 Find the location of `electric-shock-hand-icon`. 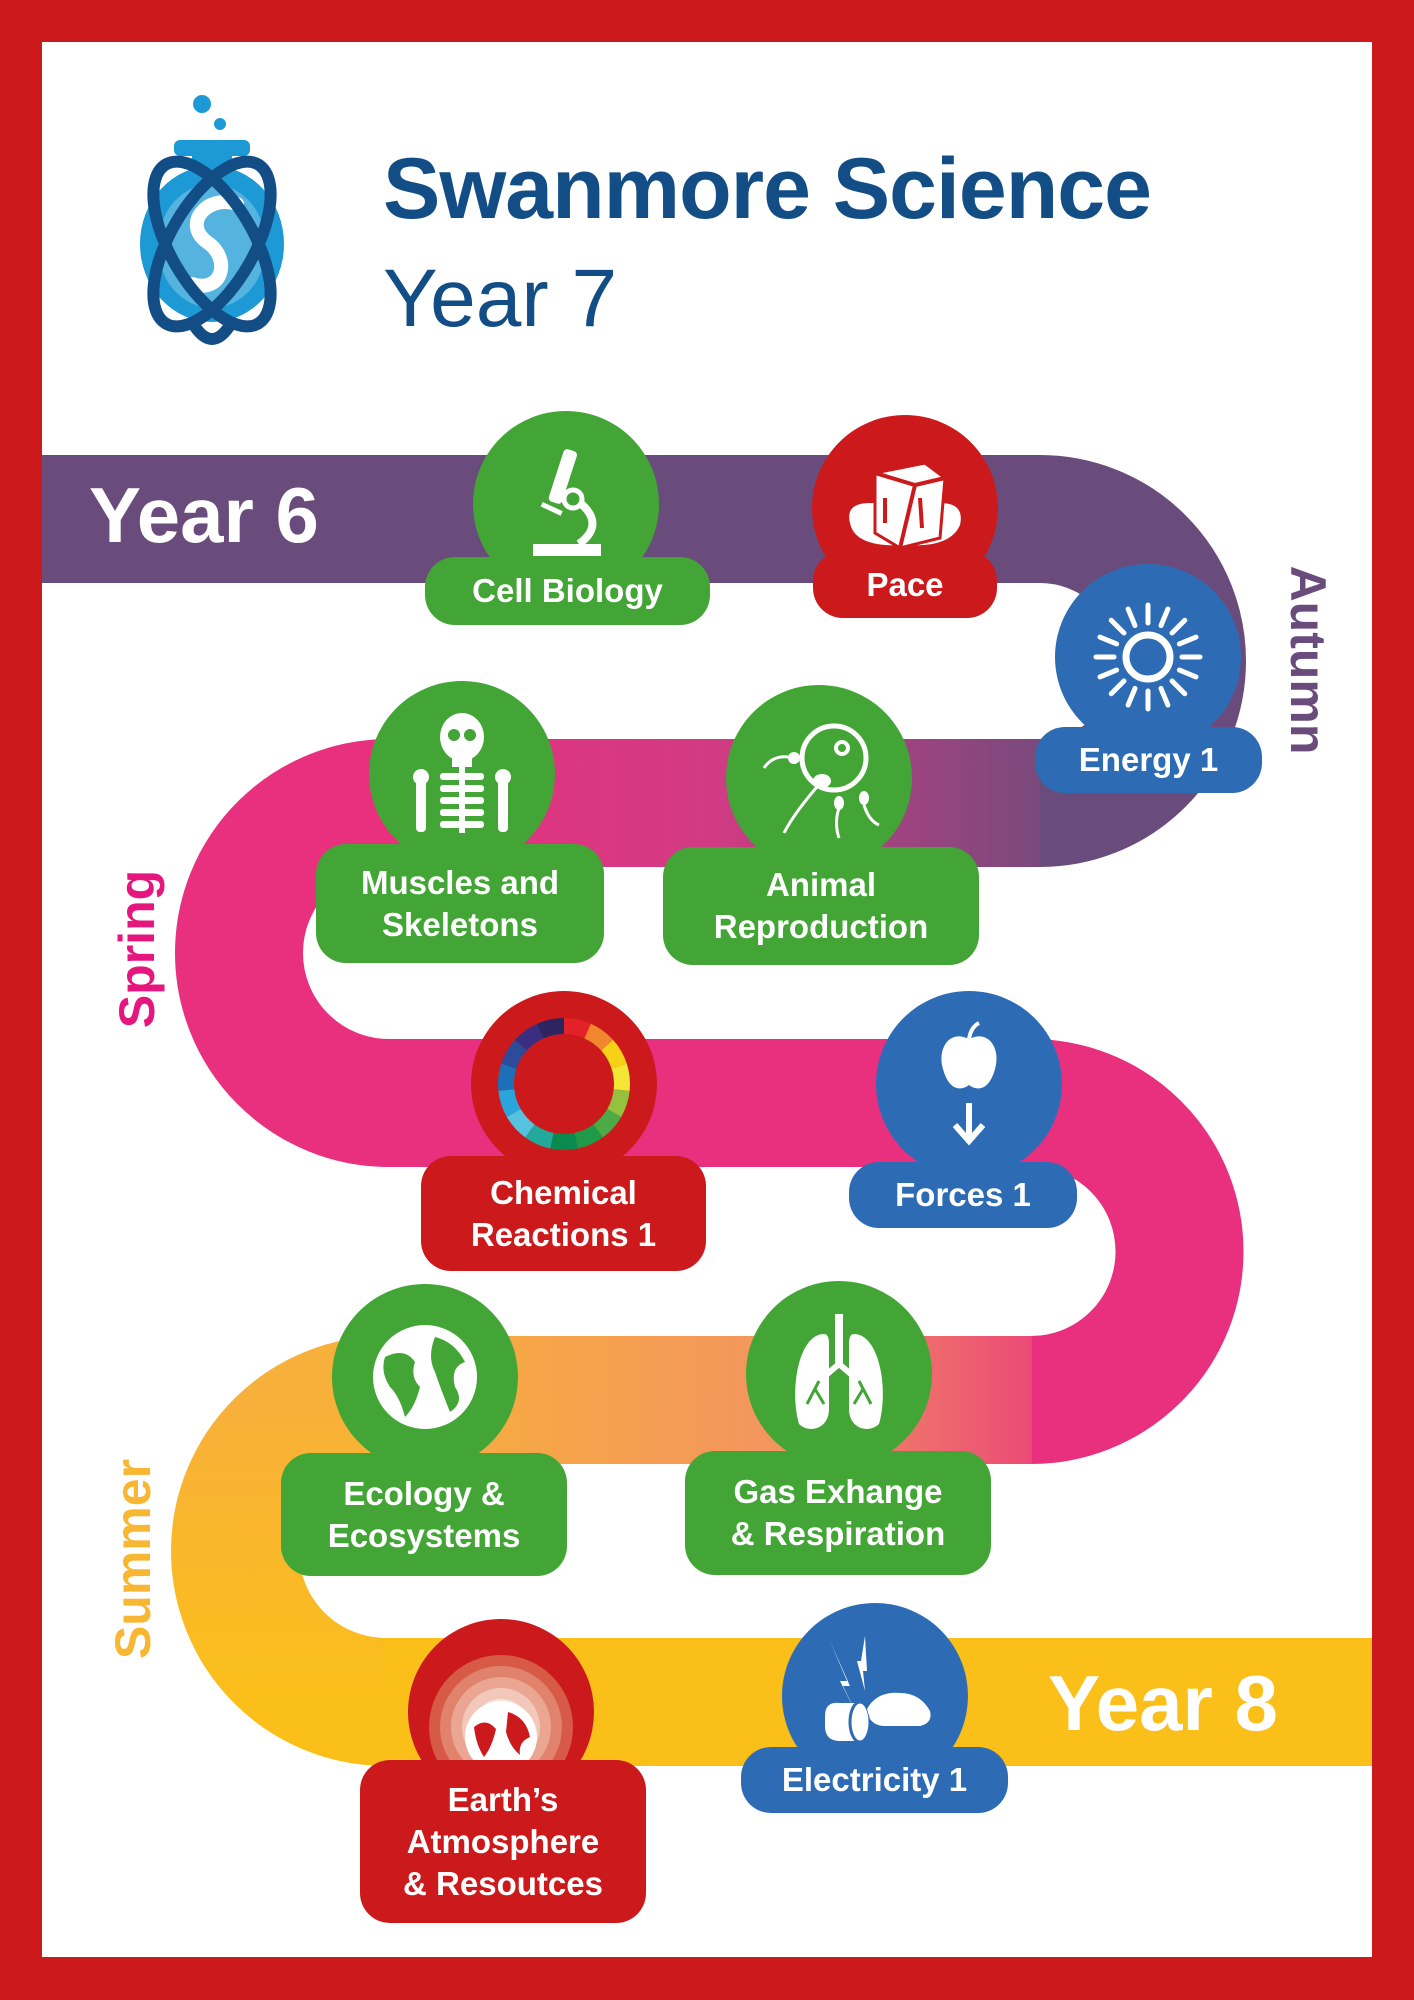

electric-shock-hand-icon is located at coordinates (875, 1696).